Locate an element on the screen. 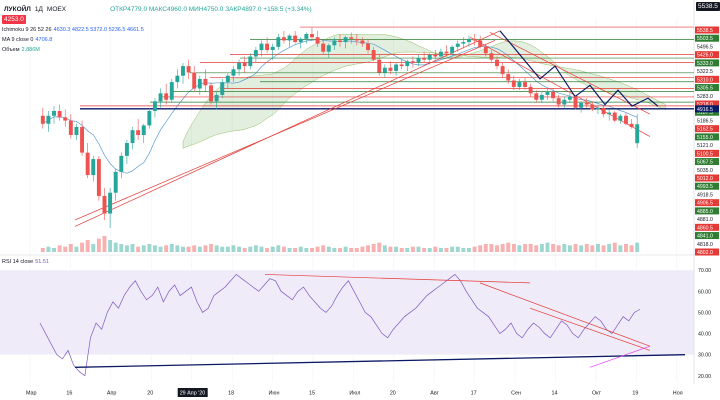  interval-label: 1Д is located at coordinates (38, 9).